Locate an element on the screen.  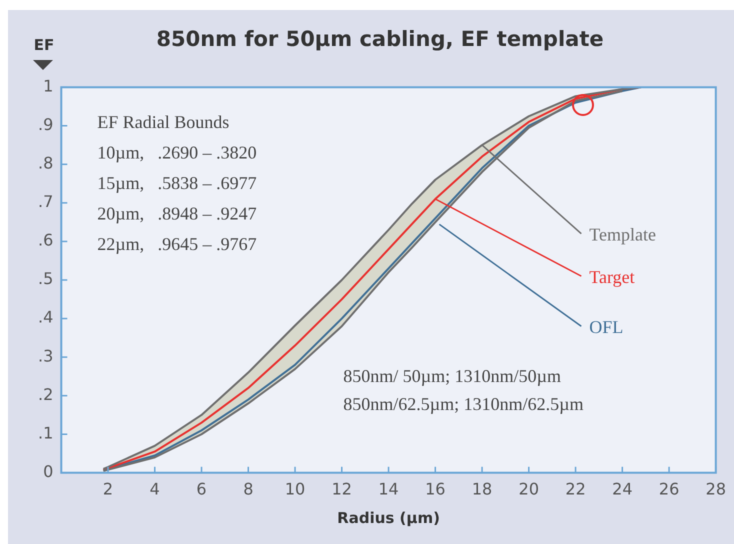
text: Target is located at coordinates (612, 276).